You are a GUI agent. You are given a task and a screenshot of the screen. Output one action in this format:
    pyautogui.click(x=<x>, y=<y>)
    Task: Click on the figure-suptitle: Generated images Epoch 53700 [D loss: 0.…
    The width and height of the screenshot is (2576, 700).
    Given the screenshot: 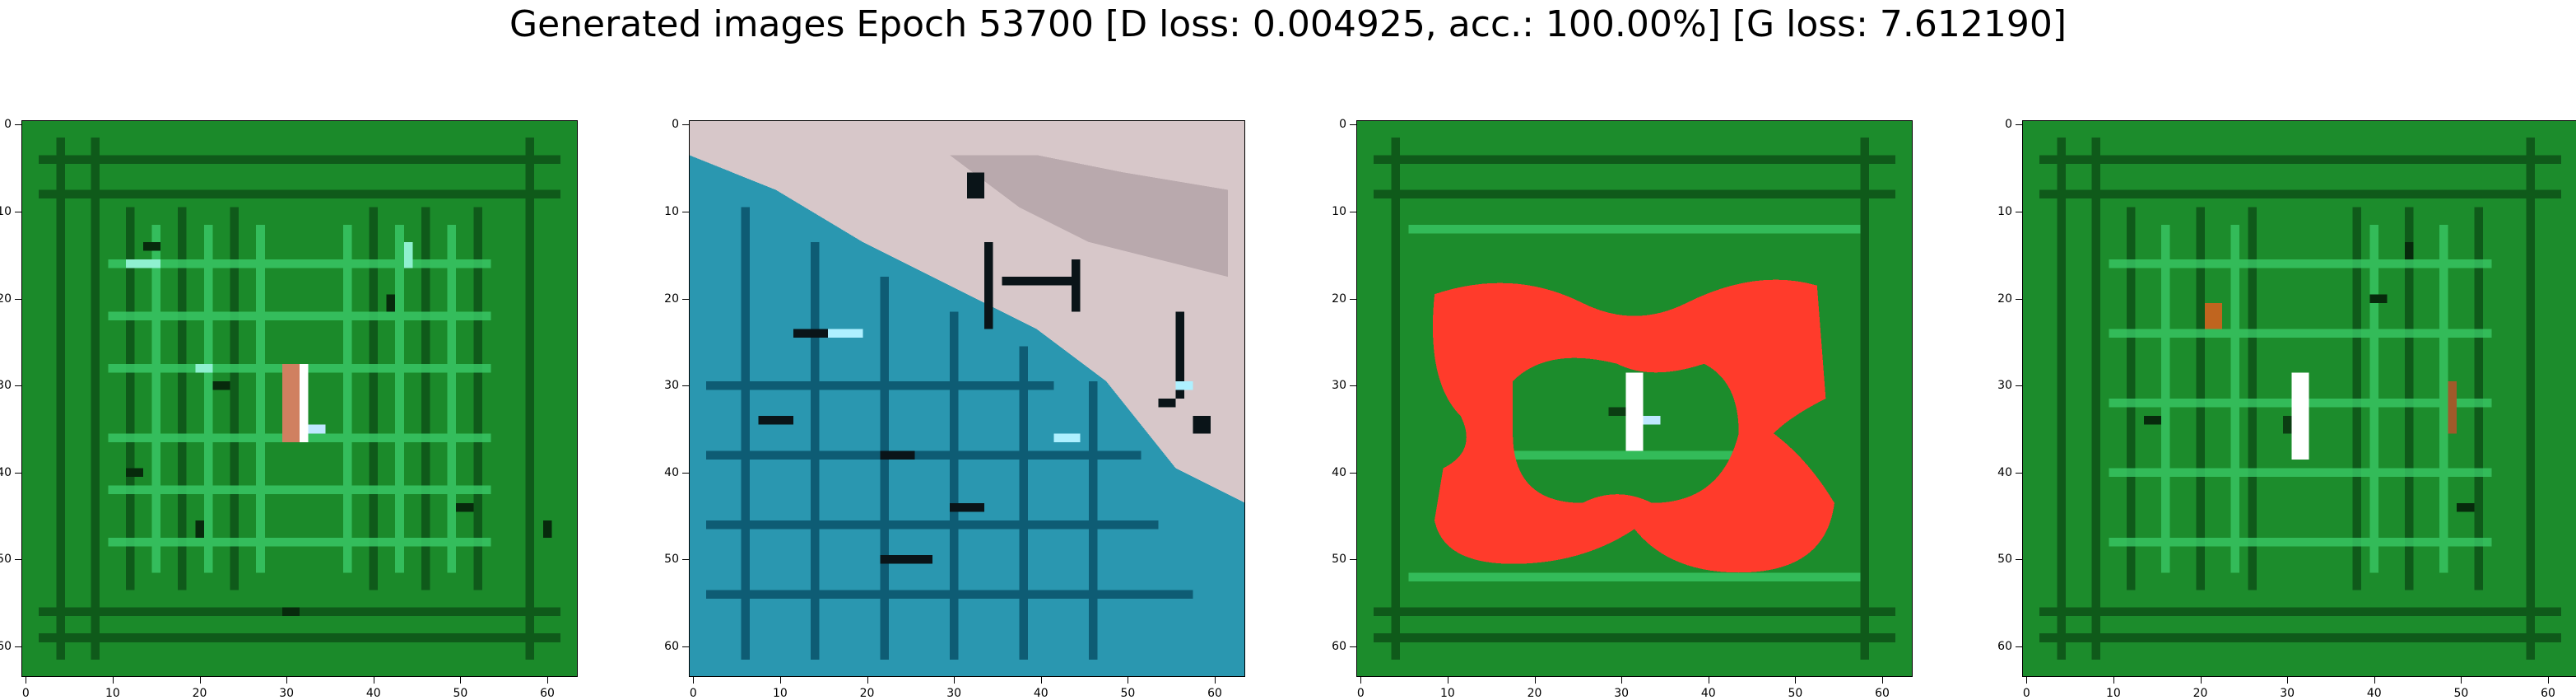 What is the action you would take?
    pyautogui.click(x=1288, y=24)
    